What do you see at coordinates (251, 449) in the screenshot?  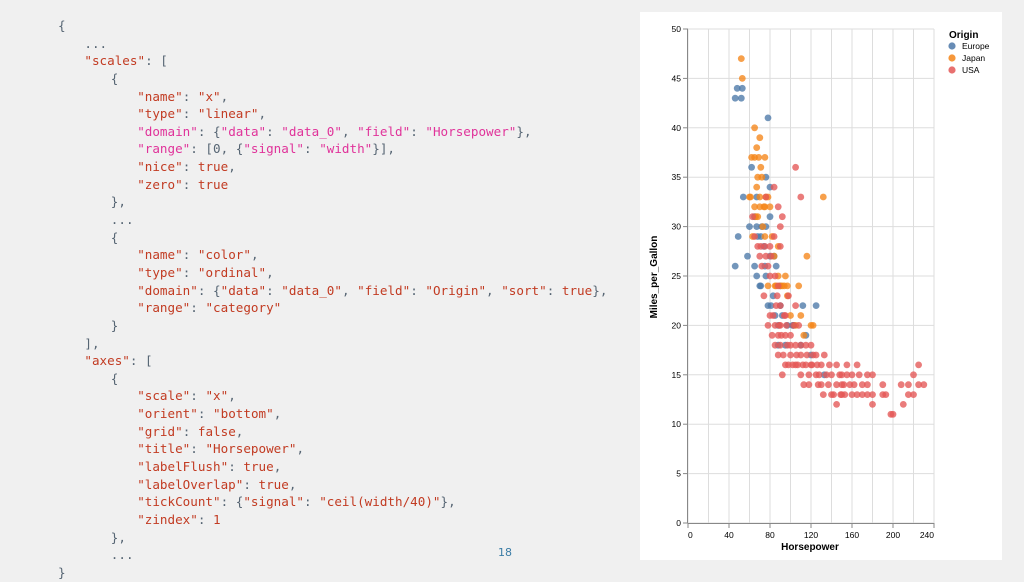 I see `code-token: "Horsepower"` at bounding box center [251, 449].